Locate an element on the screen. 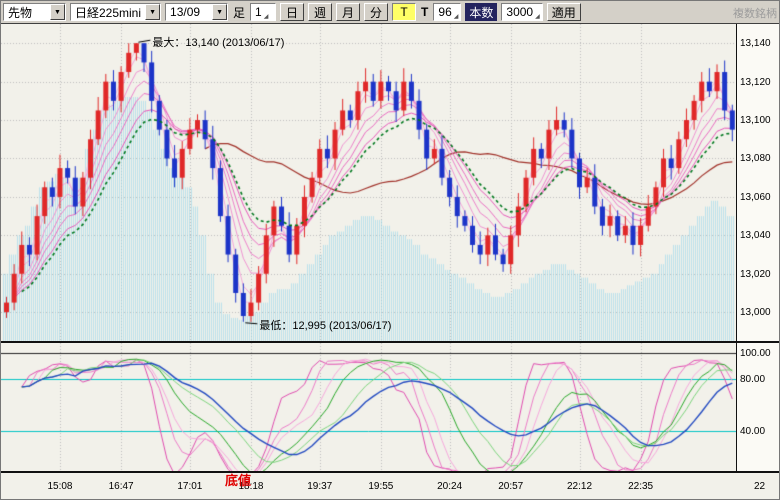 This screenshot has width=780, height=500. y-axis-label: 13,140 is located at coordinates (755, 44).